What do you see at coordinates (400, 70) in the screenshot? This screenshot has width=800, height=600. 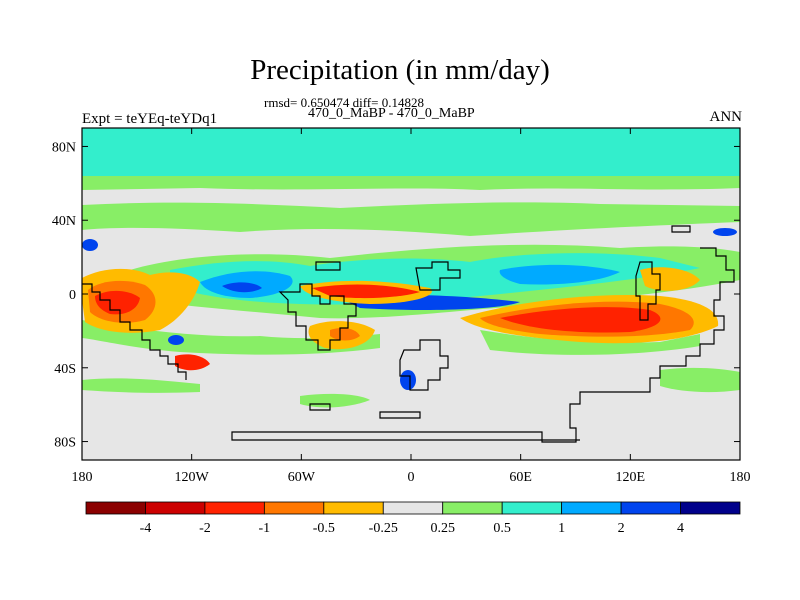 I see `chart-title: Precipitation (in mm/day)` at bounding box center [400, 70].